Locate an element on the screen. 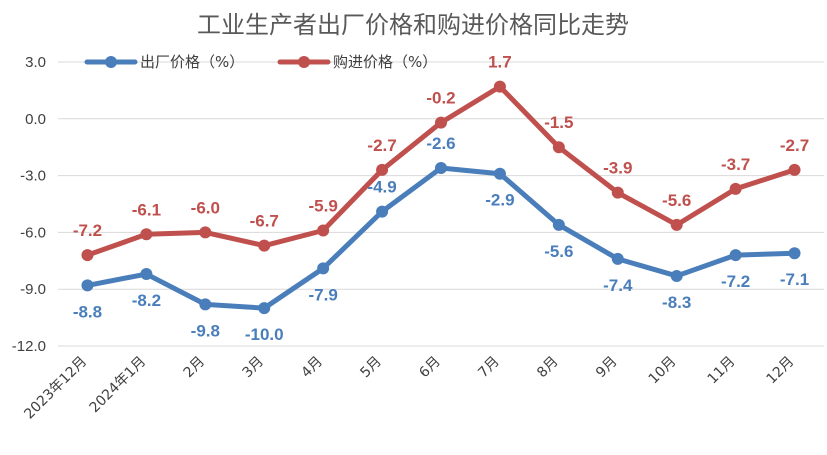 The height and width of the screenshot is (455, 827). x-tick-label: 3月 is located at coordinates (254, 368).